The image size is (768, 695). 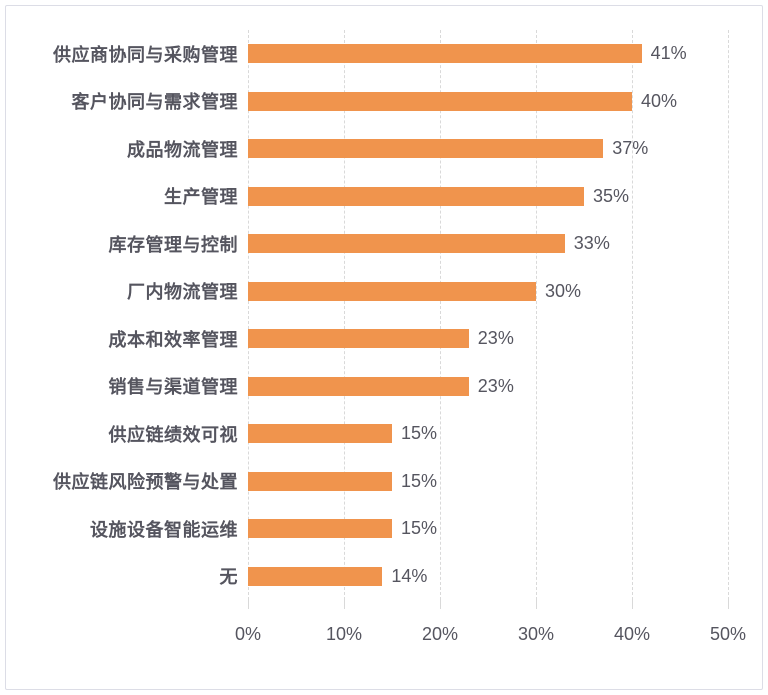 What do you see at coordinates (440, 634) in the screenshot?
I see `x-tick-label: 20%` at bounding box center [440, 634].